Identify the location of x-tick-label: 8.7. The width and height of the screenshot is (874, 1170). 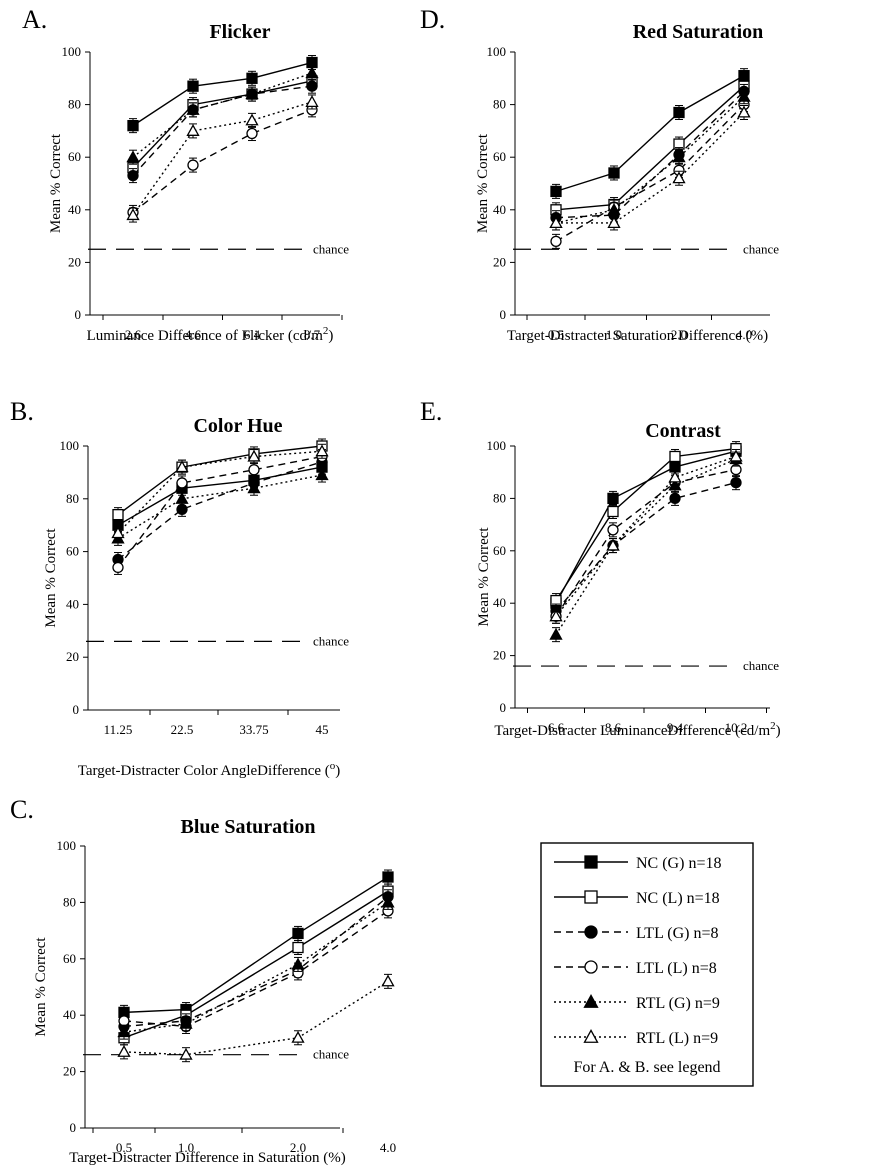
(312, 334).